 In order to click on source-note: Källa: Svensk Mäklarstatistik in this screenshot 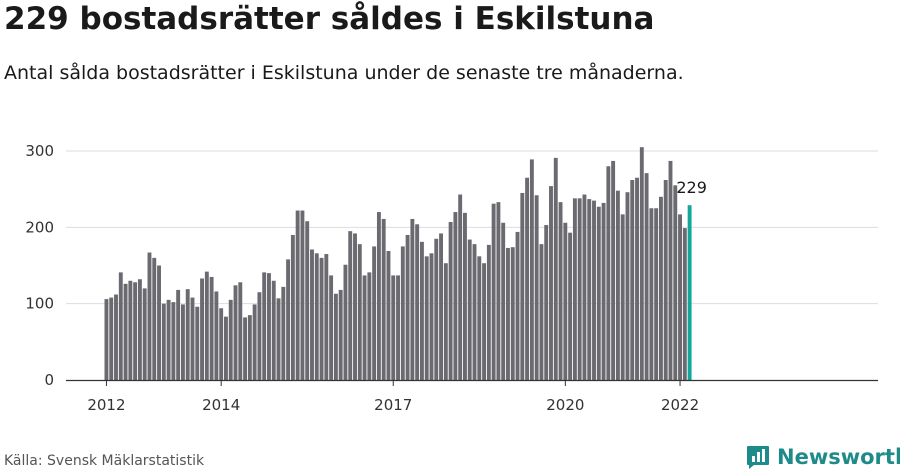, I will do `click(104, 461)`.